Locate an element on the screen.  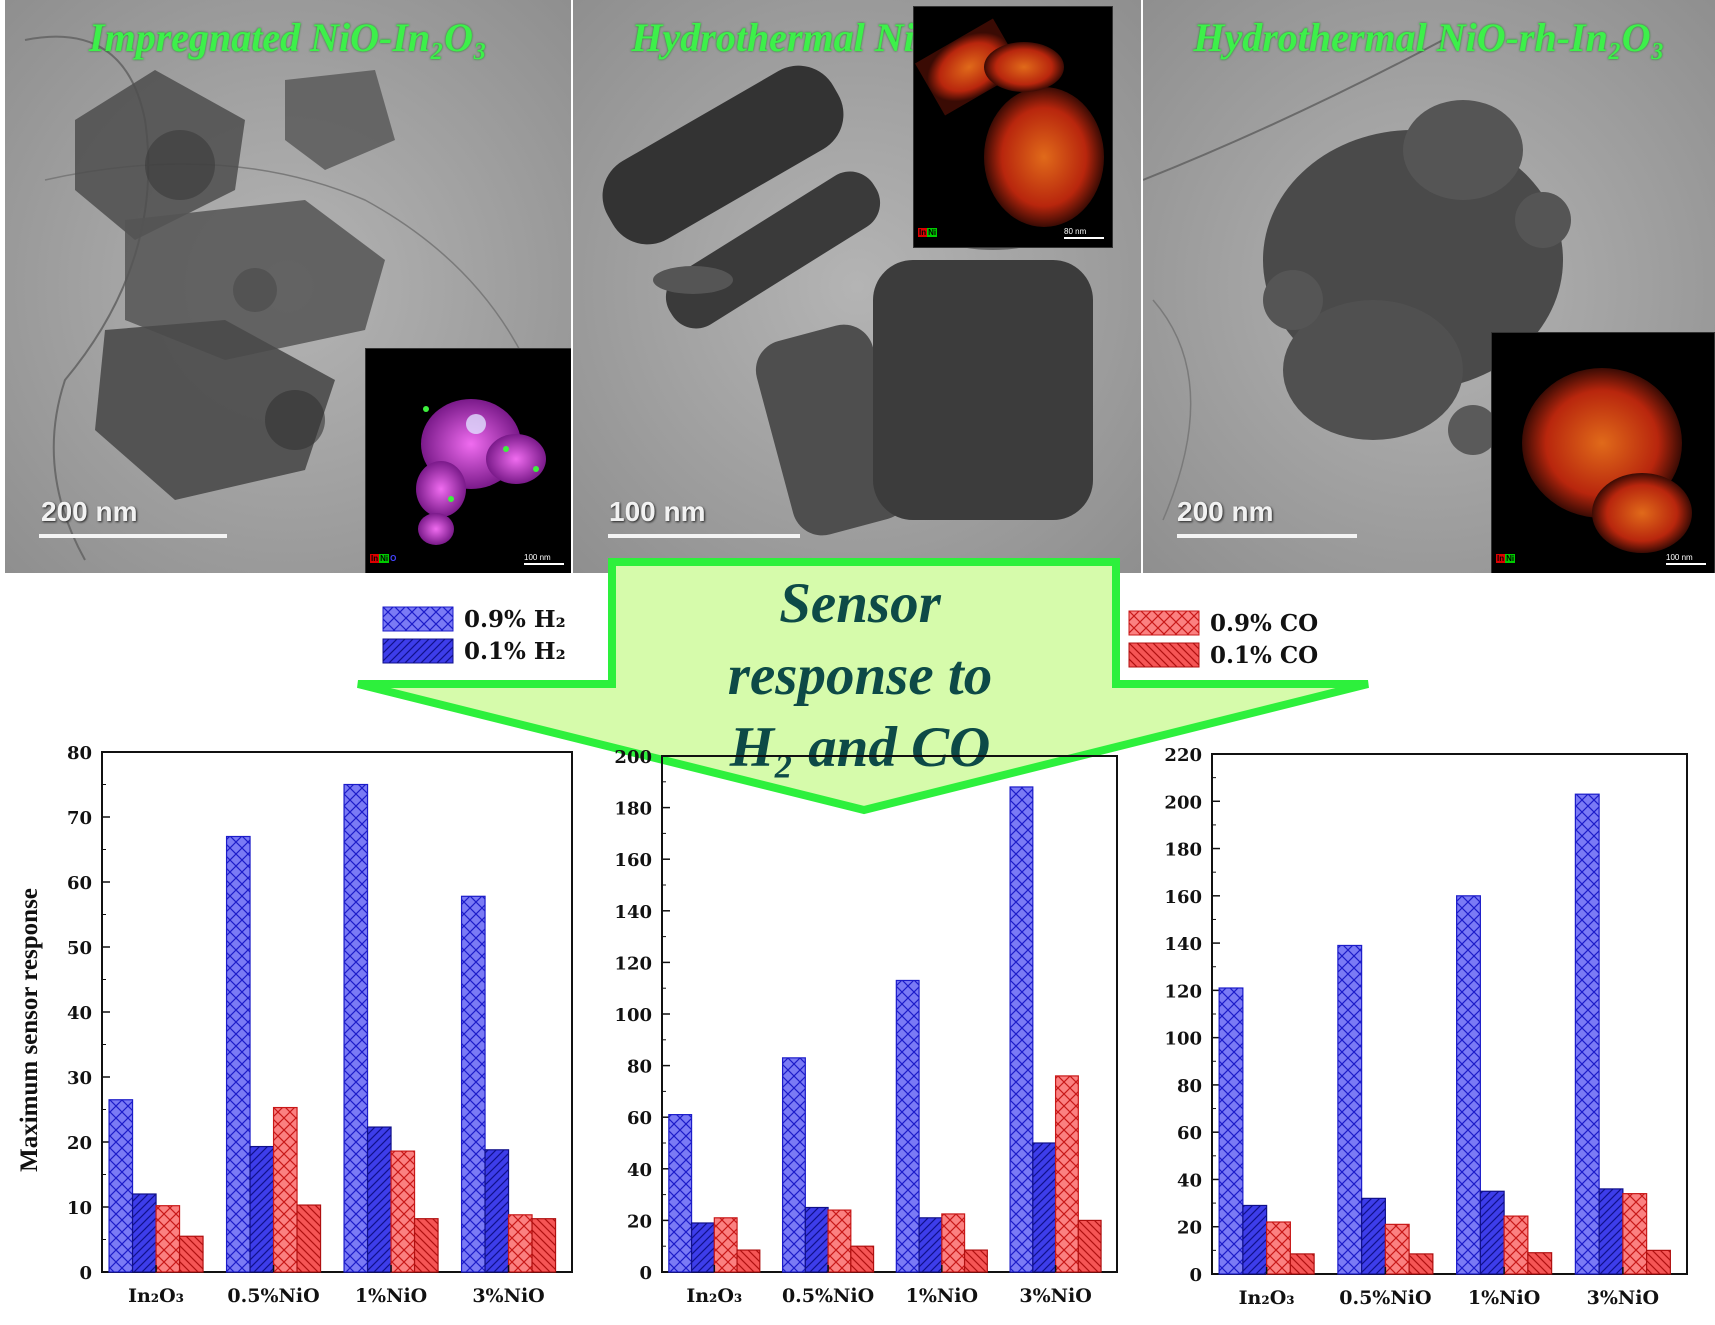
y-tick-label: 10 is located at coordinates (79, 1208).